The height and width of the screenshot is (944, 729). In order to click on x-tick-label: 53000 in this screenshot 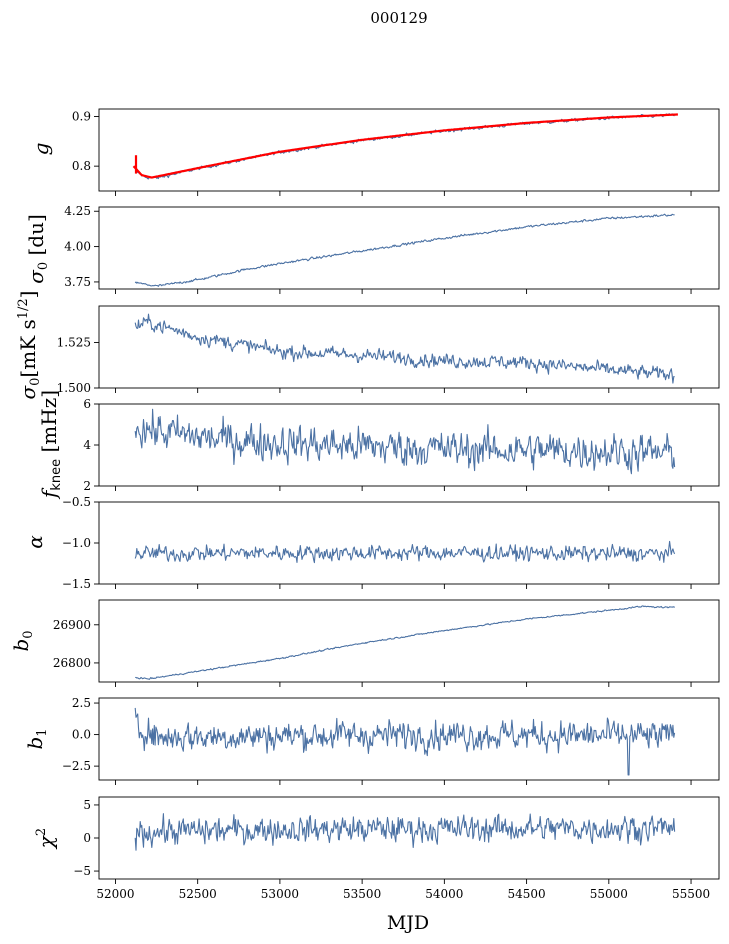, I will do `click(280, 894)`.